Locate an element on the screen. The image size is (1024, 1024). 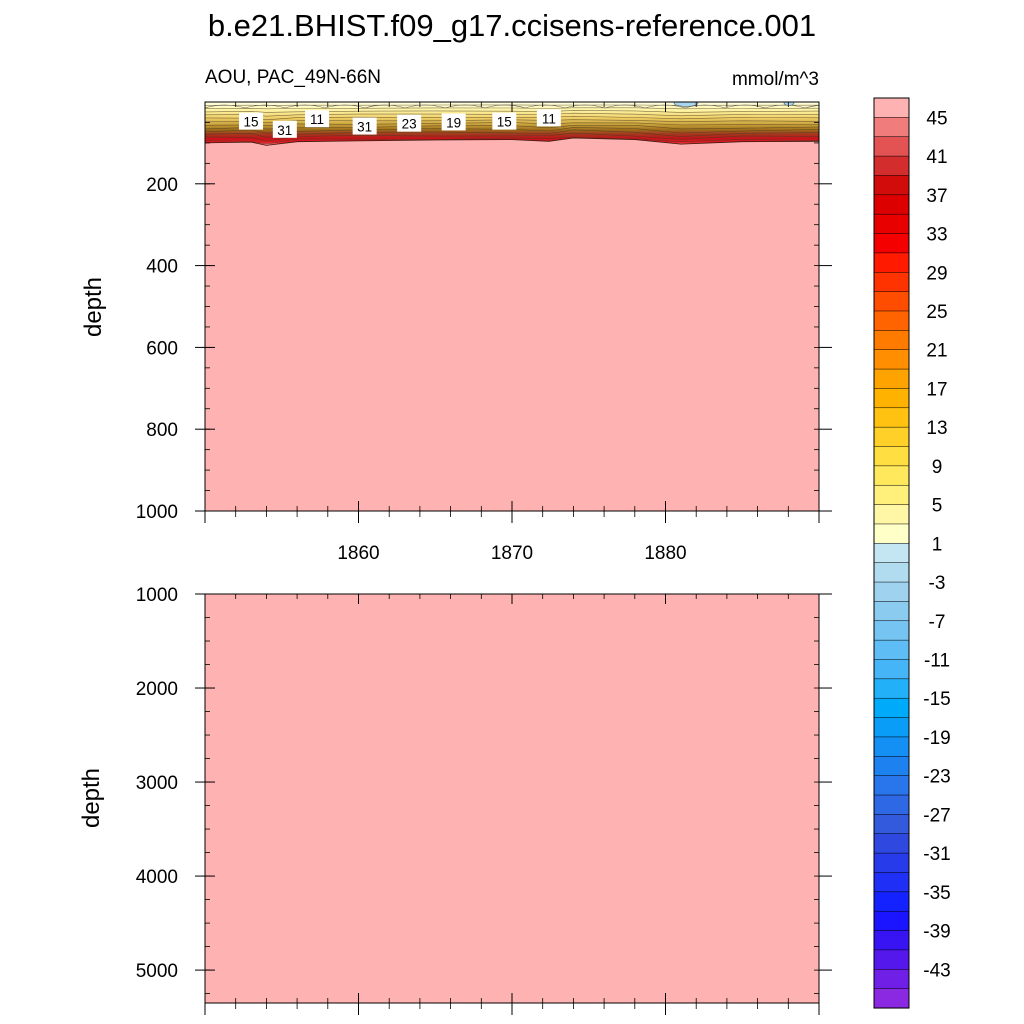
colorbar-label: 13 is located at coordinates (936, 428).